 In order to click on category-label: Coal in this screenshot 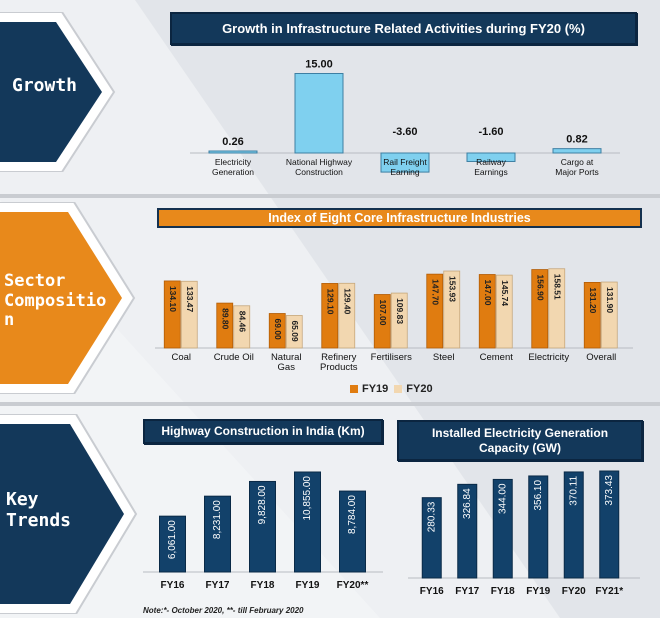, I will do `click(181, 357)`.